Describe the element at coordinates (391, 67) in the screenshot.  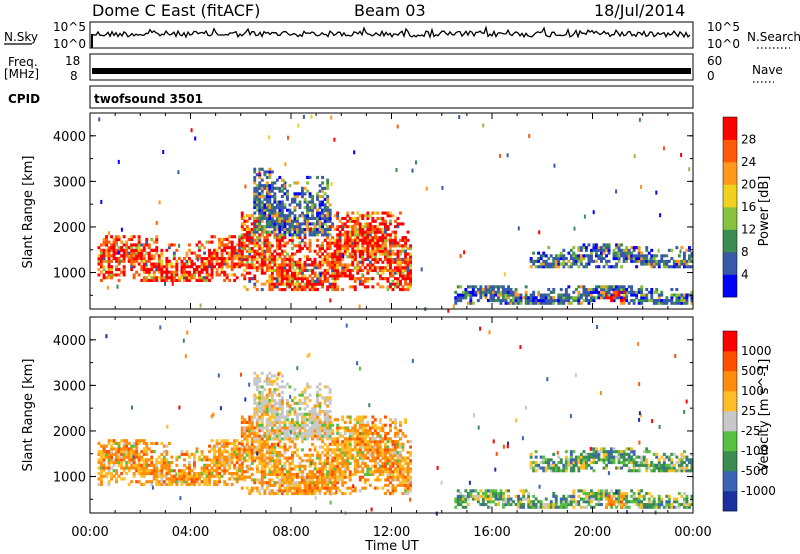
I see `freq-panel-frame` at that location.